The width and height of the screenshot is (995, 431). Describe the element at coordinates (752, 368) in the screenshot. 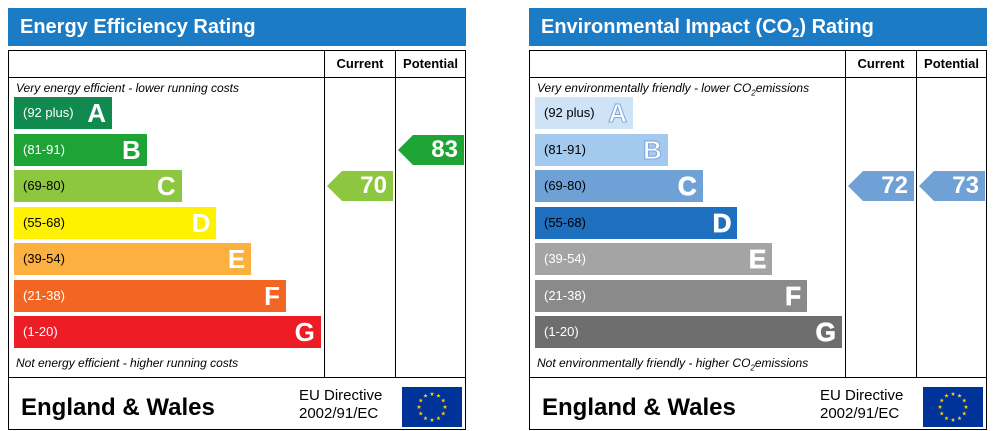

I see `bottom-caption-sub: 2` at that location.